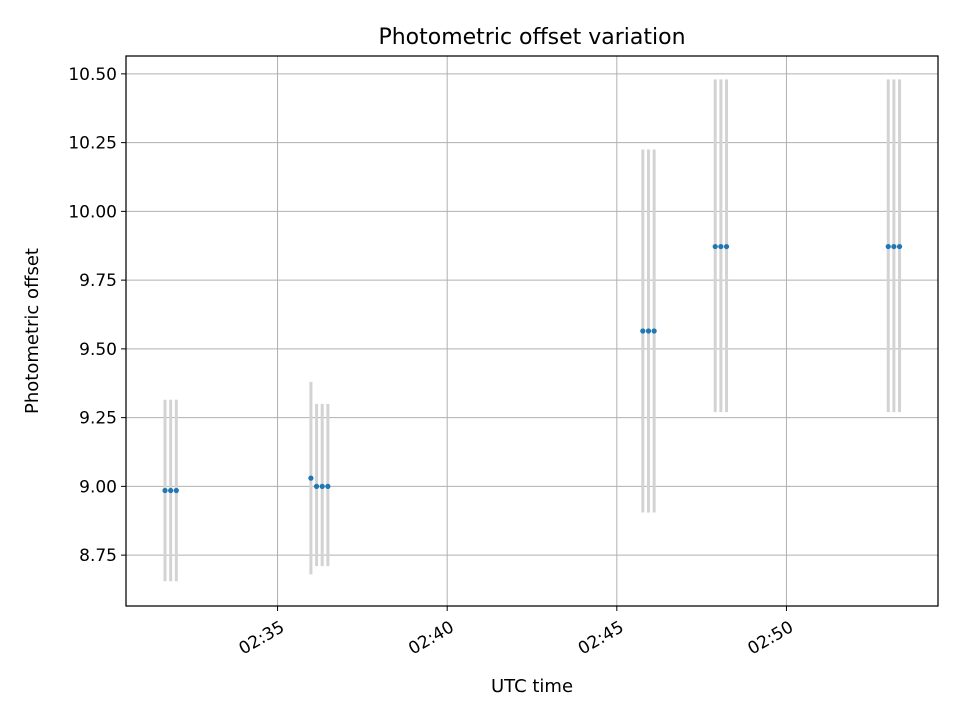 This screenshot has height=724, width=960. What do you see at coordinates (532, 686) in the screenshot?
I see `x-axis-label: UTC time` at bounding box center [532, 686].